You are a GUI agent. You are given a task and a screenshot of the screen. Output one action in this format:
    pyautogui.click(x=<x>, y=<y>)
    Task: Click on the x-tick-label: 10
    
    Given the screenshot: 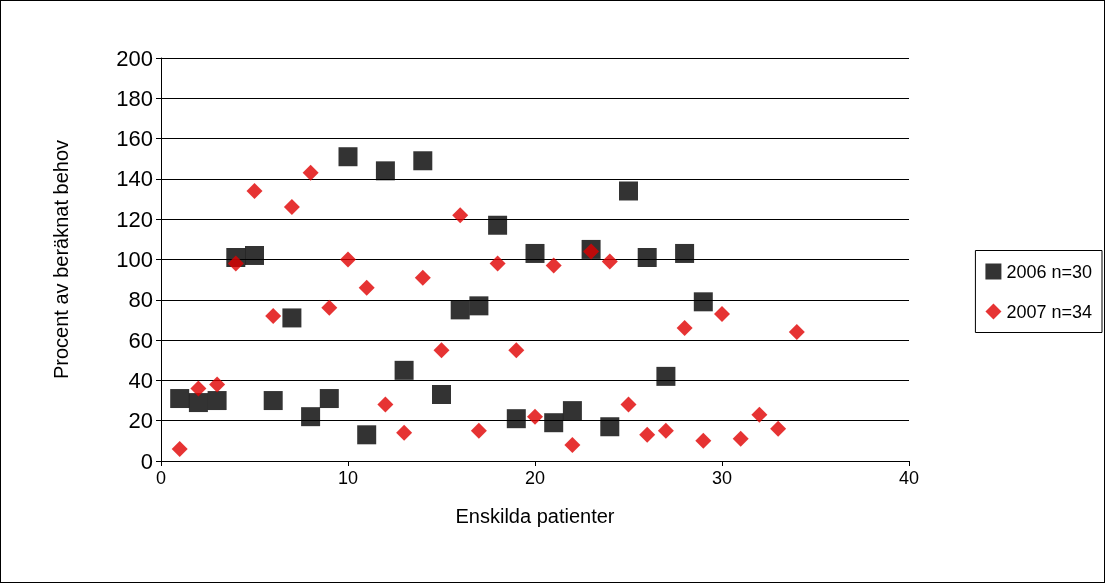 What is the action you would take?
    pyautogui.click(x=348, y=478)
    